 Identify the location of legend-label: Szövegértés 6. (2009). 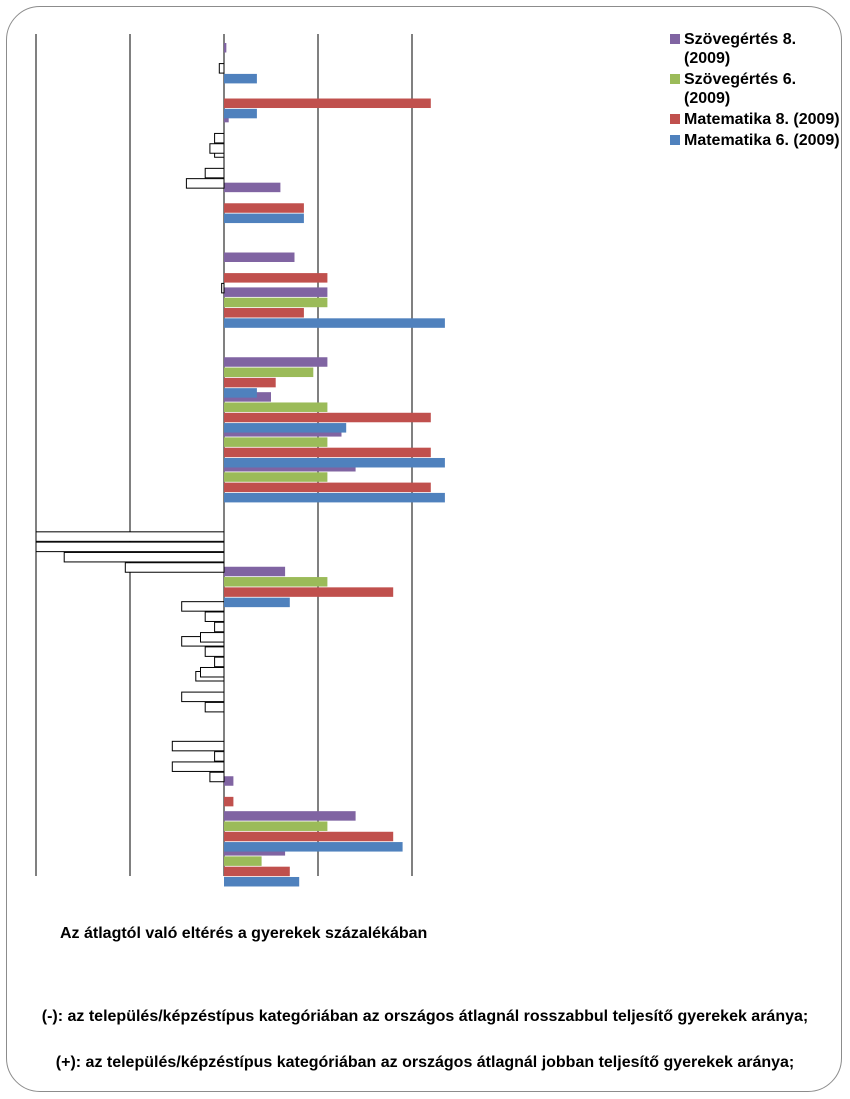
(740, 89).